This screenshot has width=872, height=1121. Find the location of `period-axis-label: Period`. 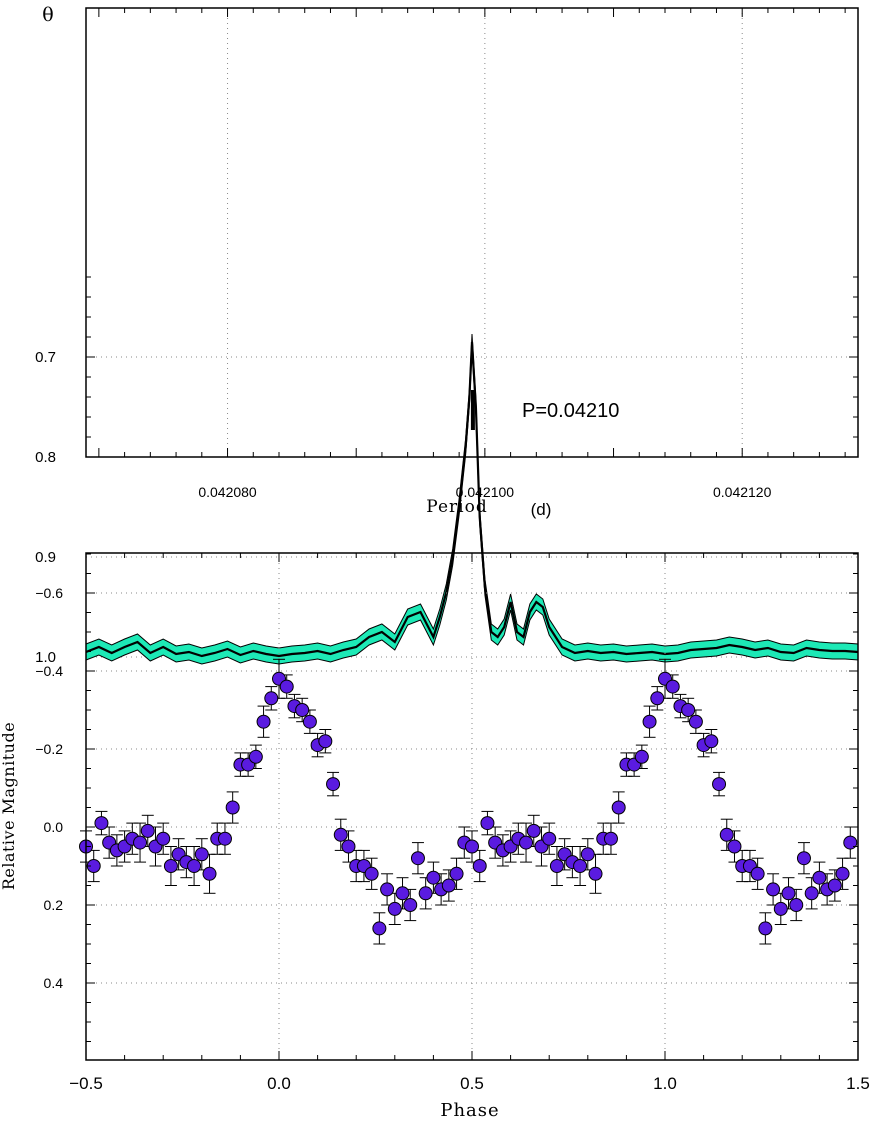

period-axis-label: Period is located at coordinates (456, 507).